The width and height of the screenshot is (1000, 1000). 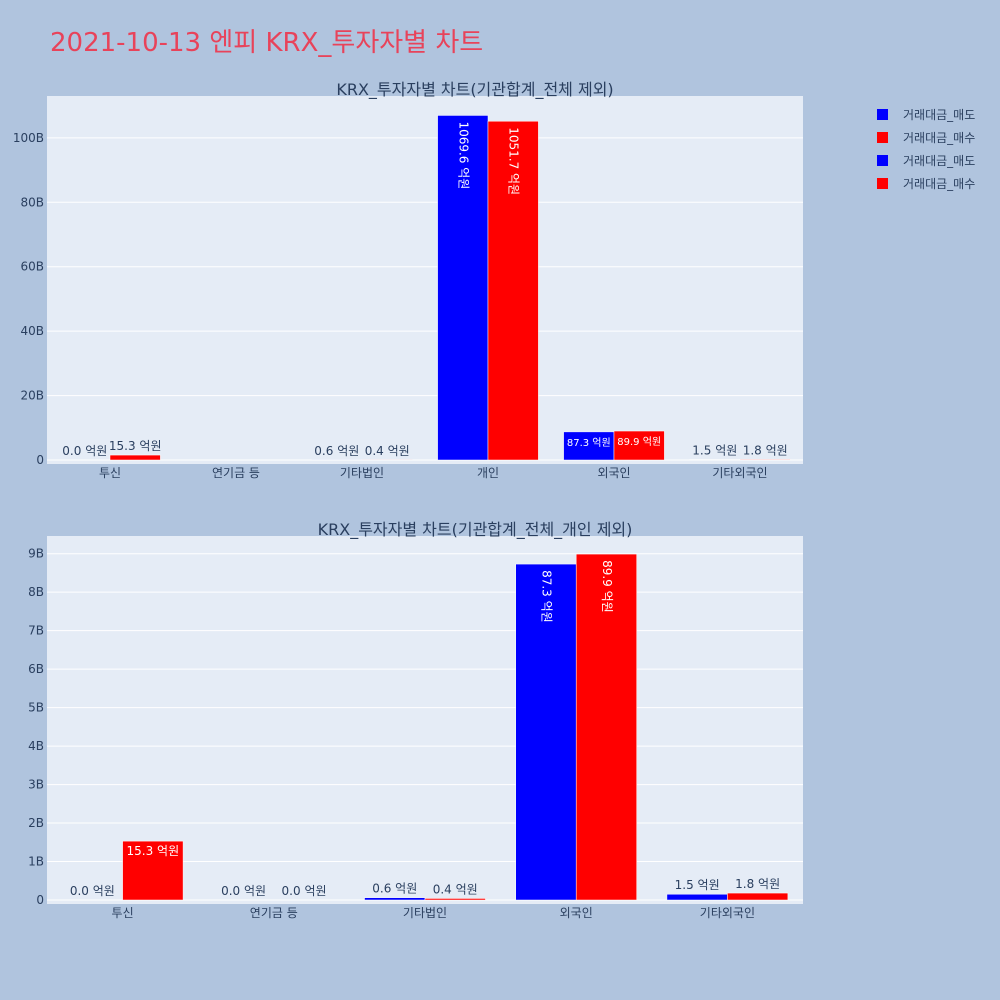 What do you see at coordinates (32, 331) in the screenshot?
I see `y-tick-label: 40B` at bounding box center [32, 331].